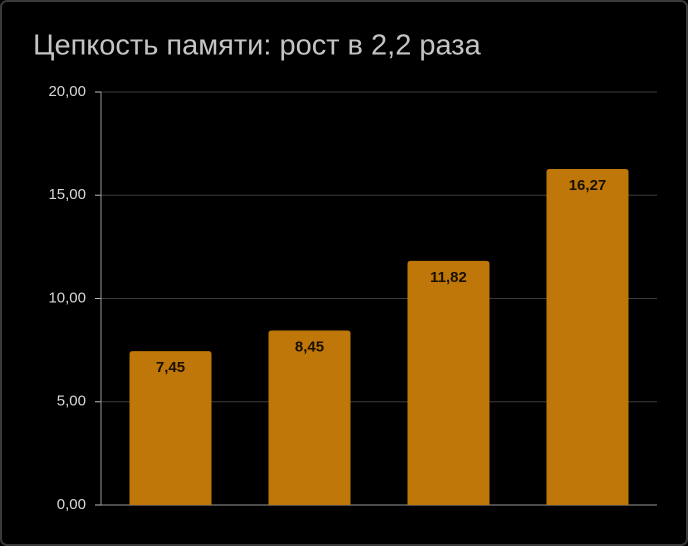 This screenshot has height=546, width=688. I want to click on y-tick-label: 15,00, so click(67, 194).